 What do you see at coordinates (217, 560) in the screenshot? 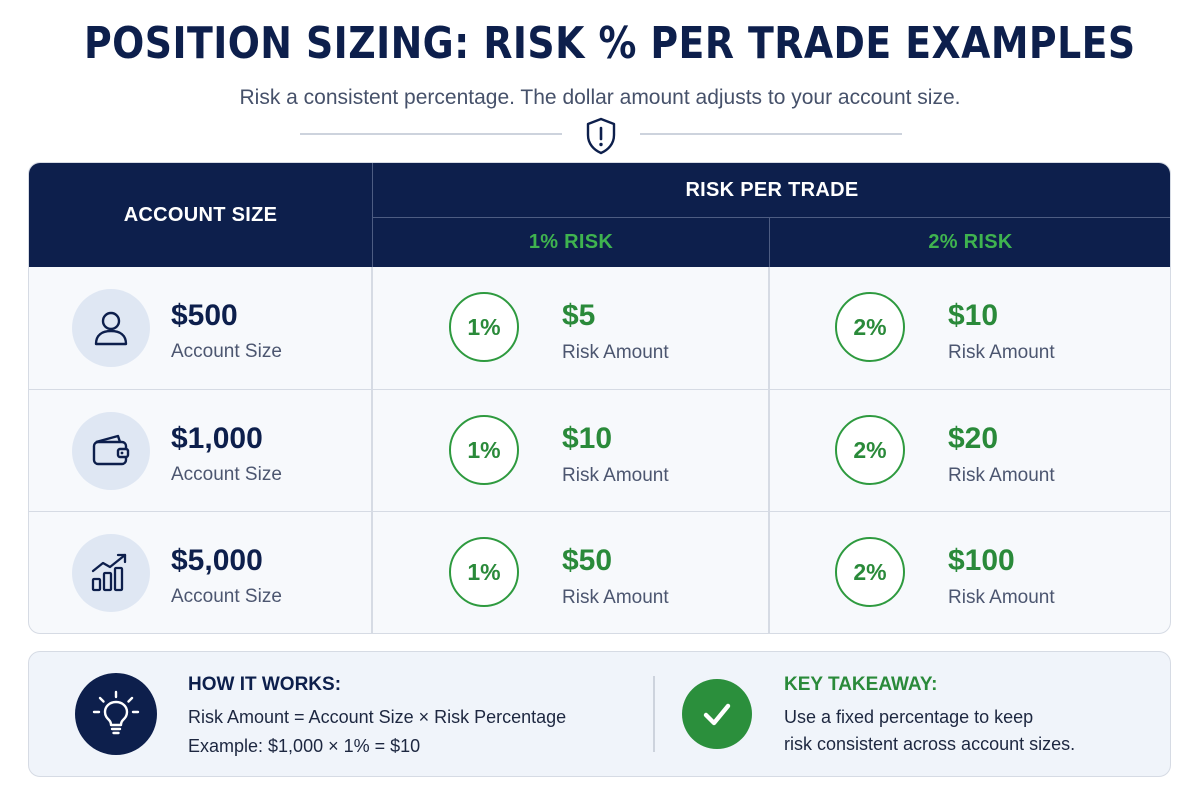
I see `account-amount: $5,000` at bounding box center [217, 560].